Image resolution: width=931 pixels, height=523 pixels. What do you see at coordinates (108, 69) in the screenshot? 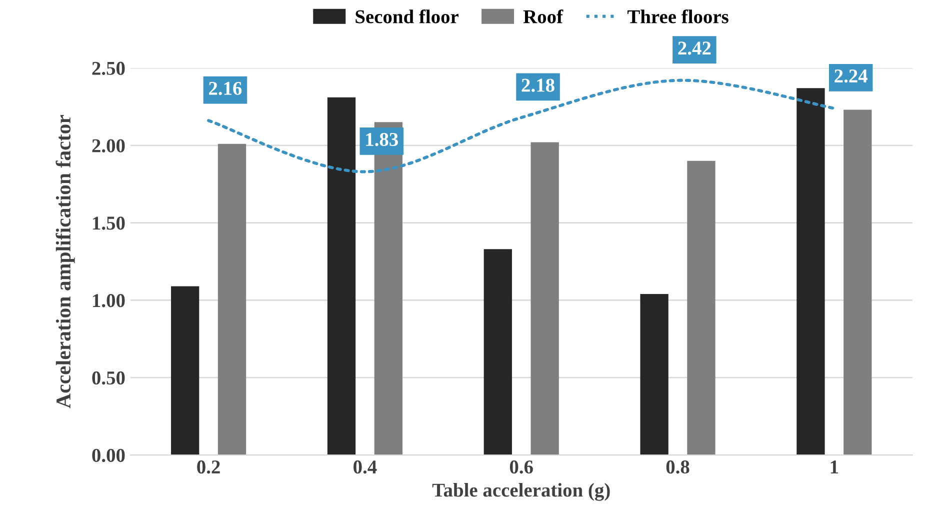
I see `text: 2.50` at bounding box center [108, 69].